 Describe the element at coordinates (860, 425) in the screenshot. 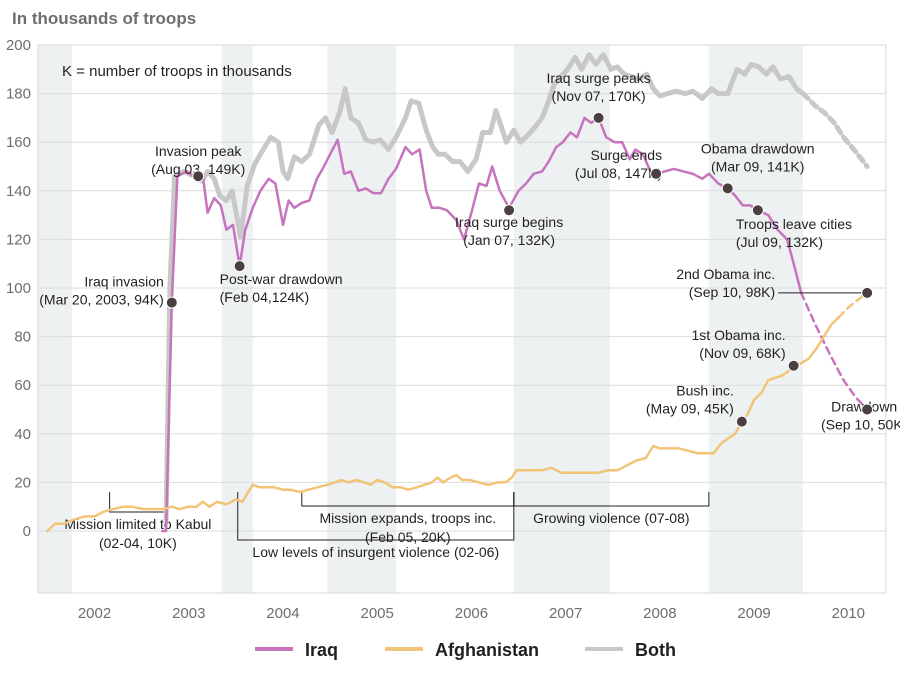

I see `annotation-label: (Sep 10, 50K)` at that location.